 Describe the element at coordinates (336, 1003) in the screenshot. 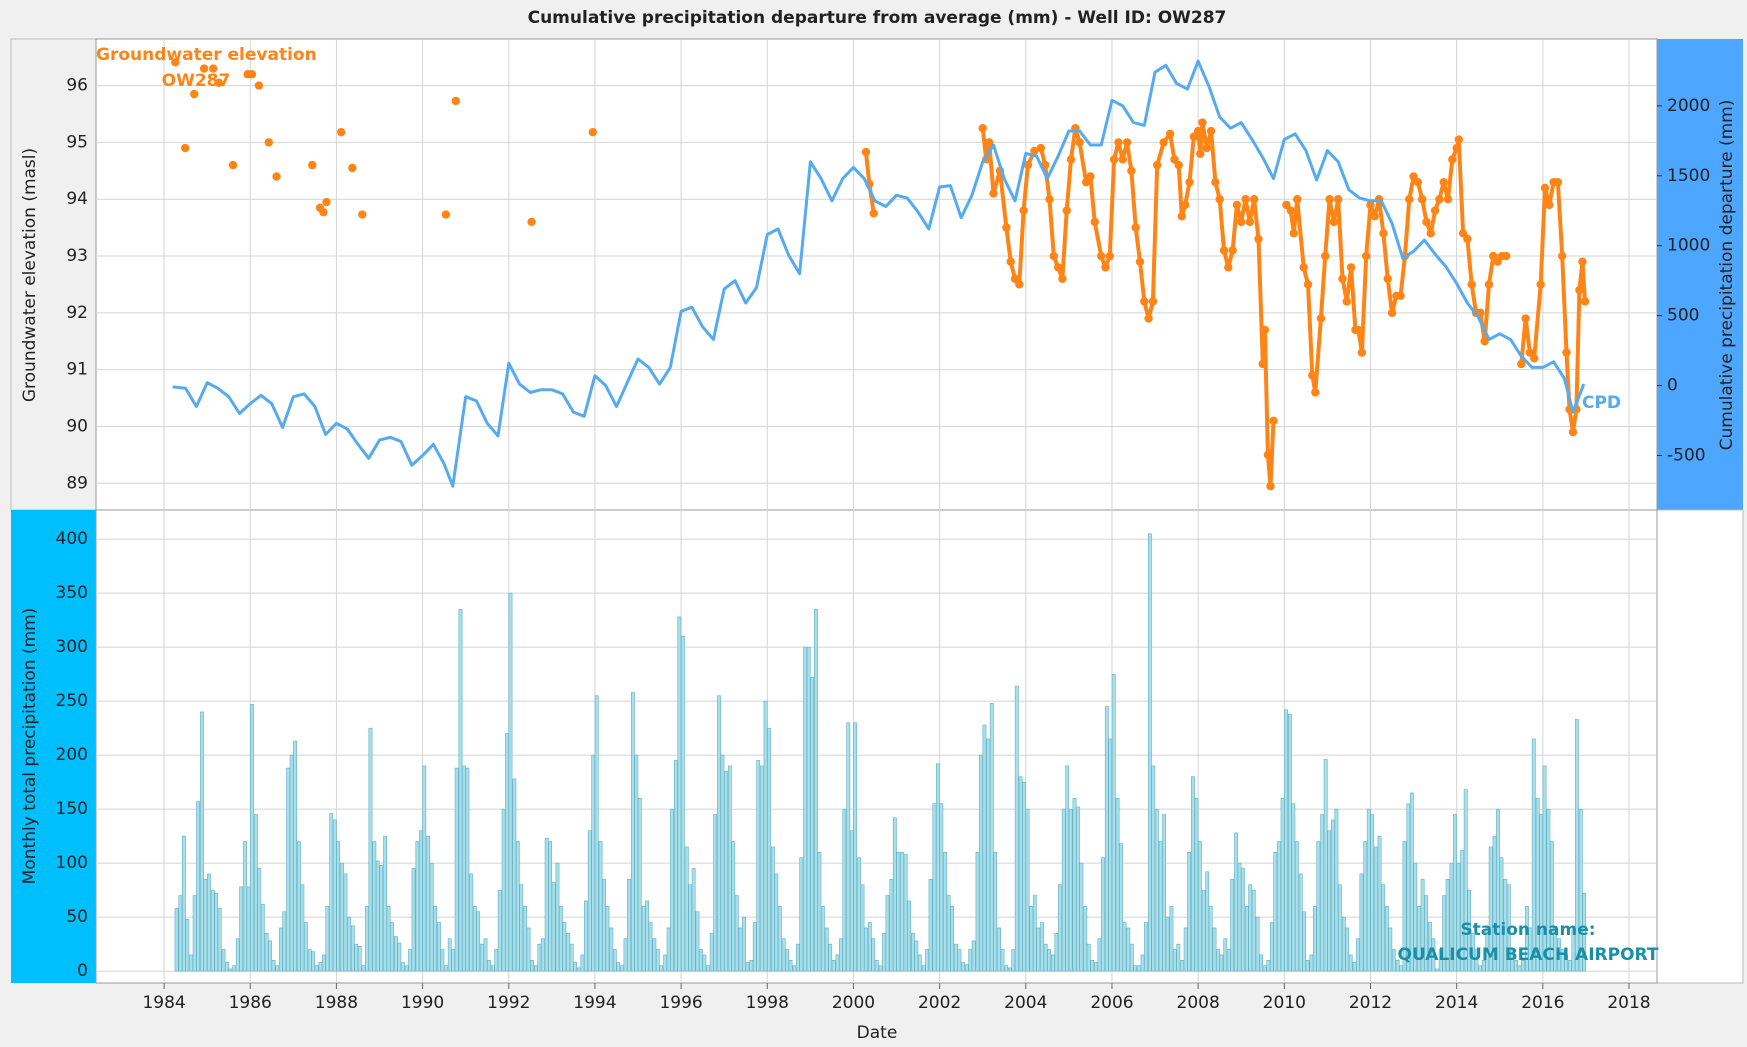

I see `x-tick-label: 1988` at that location.